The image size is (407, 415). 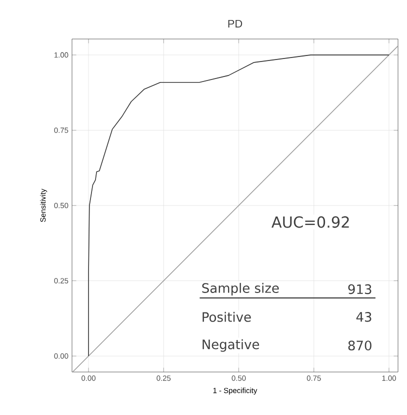 What do you see at coordinates (364, 317) in the screenshot?
I see `annotation: 43` at bounding box center [364, 317].